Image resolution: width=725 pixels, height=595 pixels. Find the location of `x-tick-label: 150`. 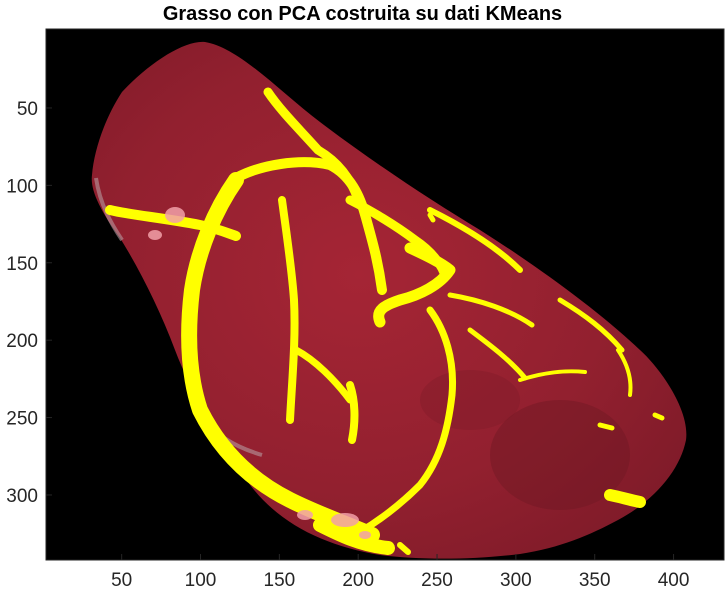

x-tick-label: 150 is located at coordinates (280, 580).